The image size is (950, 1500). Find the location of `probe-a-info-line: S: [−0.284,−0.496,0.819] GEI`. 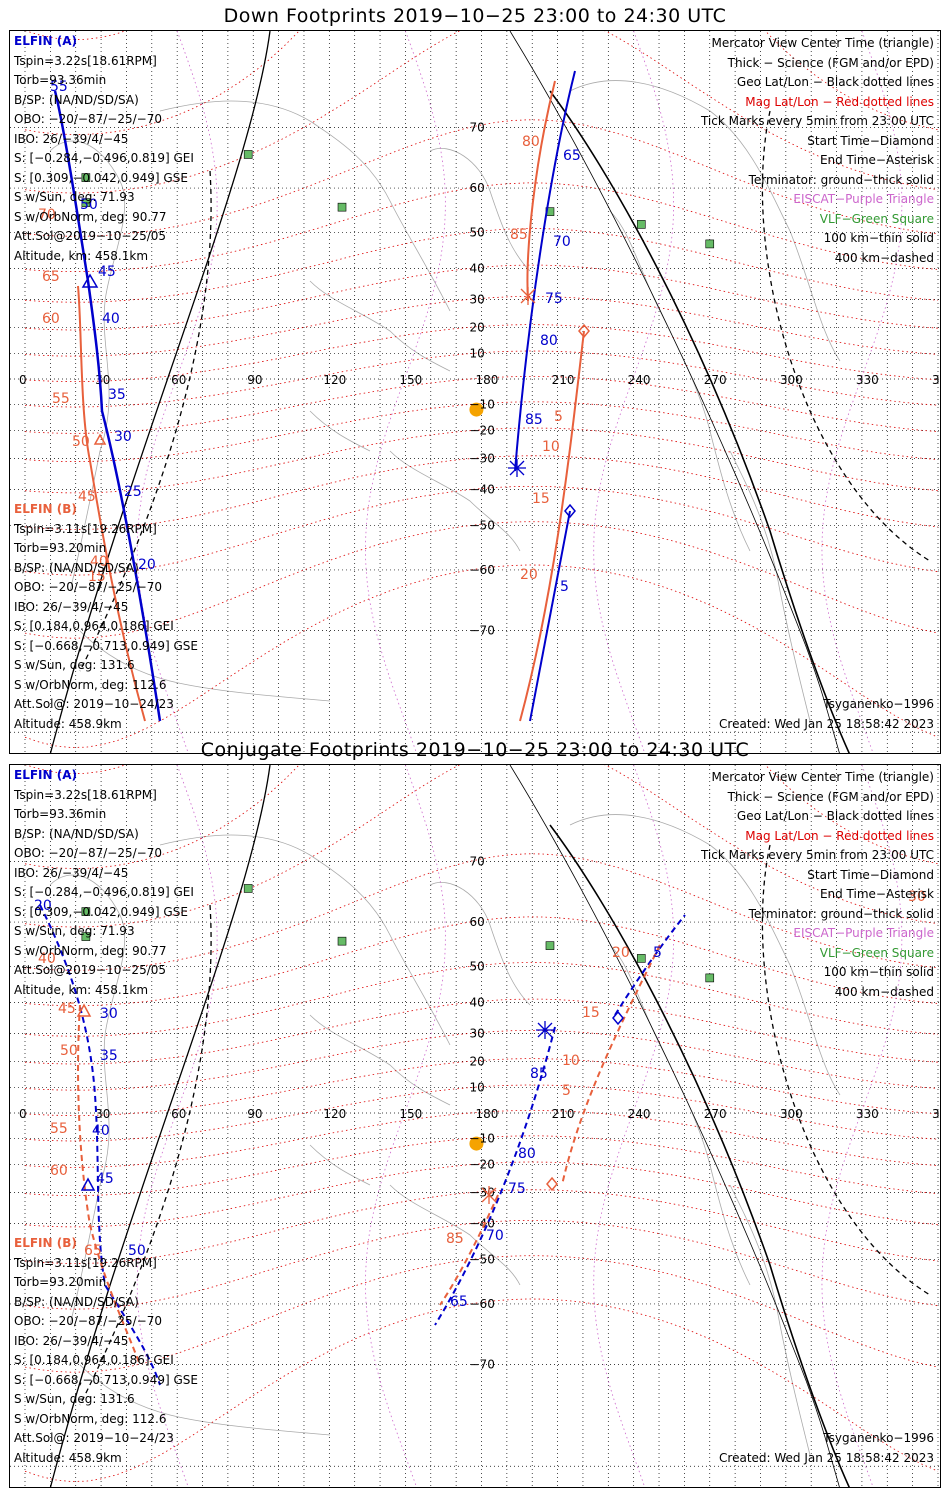

probe-a-info-line: S: [−0.284,−0.496,0.819] GEI is located at coordinates (104, 158).